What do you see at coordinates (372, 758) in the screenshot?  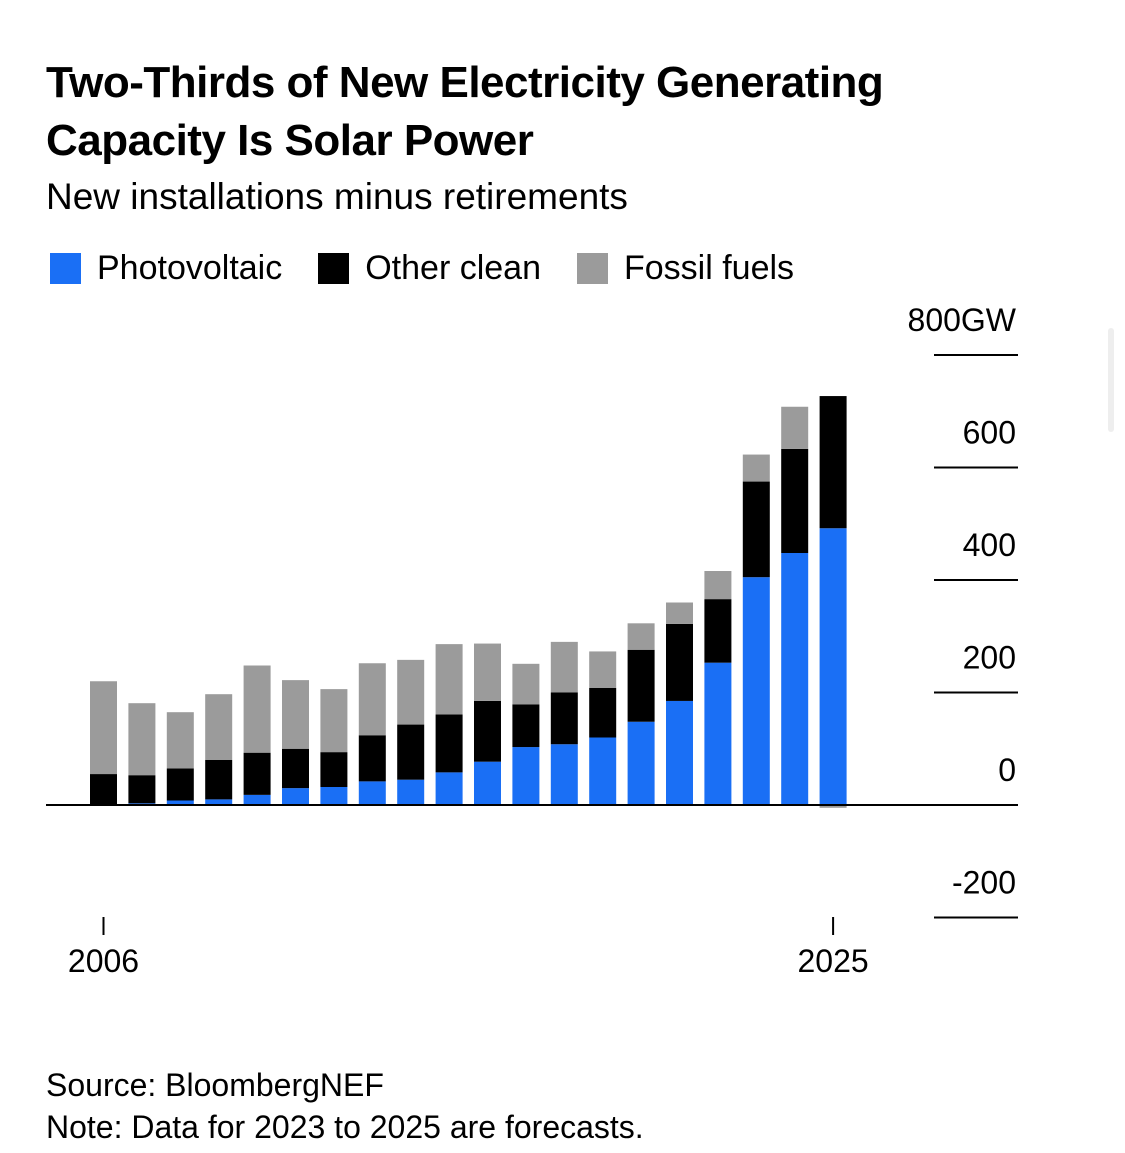 I see `bar-other-clean-2013` at bounding box center [372, 758].